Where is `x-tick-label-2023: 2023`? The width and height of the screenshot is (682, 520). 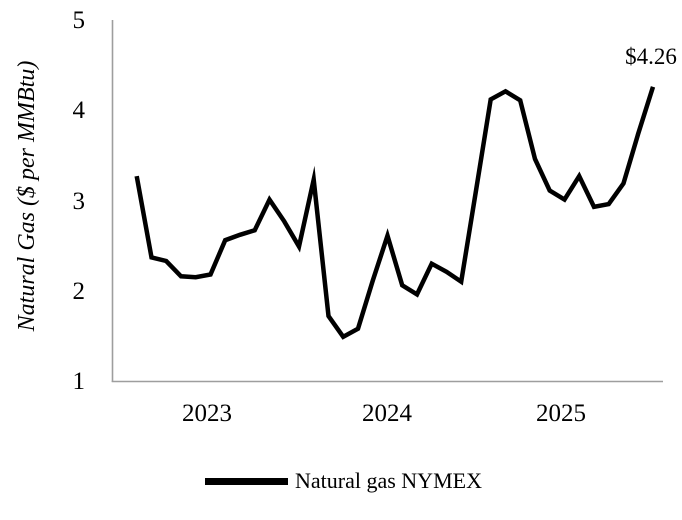 x-tick-label-2023: 2023 is located at coordinates (207, 413).